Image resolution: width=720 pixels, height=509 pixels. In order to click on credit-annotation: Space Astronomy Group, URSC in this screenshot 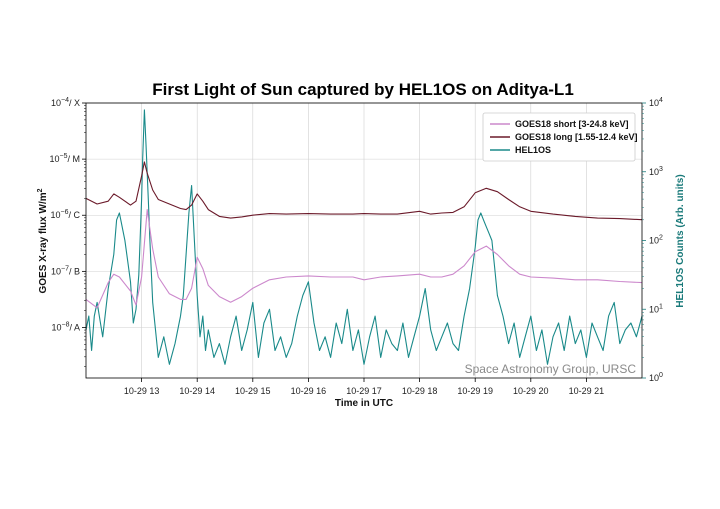, I will do `click(551, 369)`.